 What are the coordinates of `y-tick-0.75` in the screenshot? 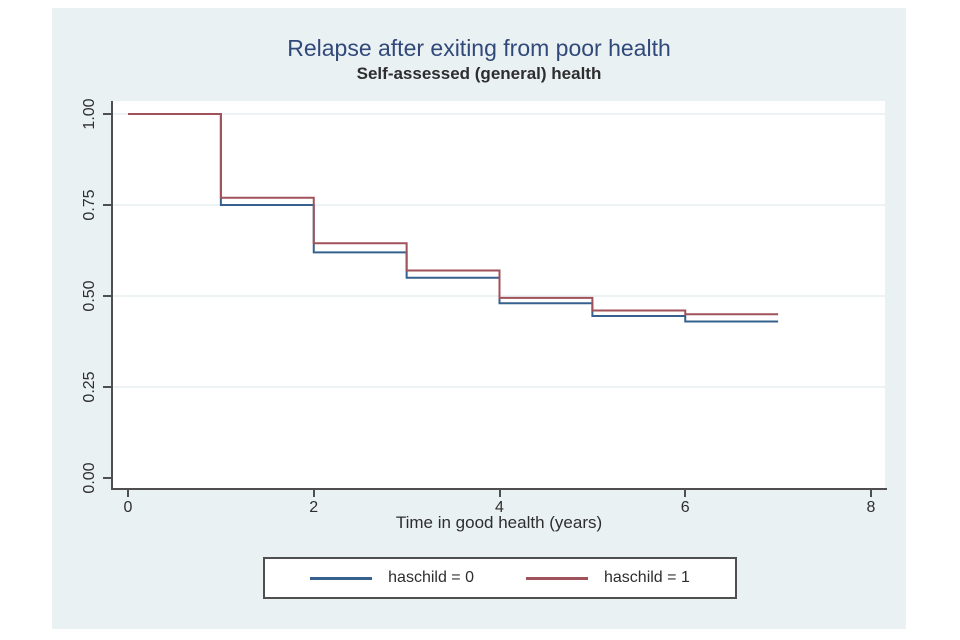 It's located at (107, 205).